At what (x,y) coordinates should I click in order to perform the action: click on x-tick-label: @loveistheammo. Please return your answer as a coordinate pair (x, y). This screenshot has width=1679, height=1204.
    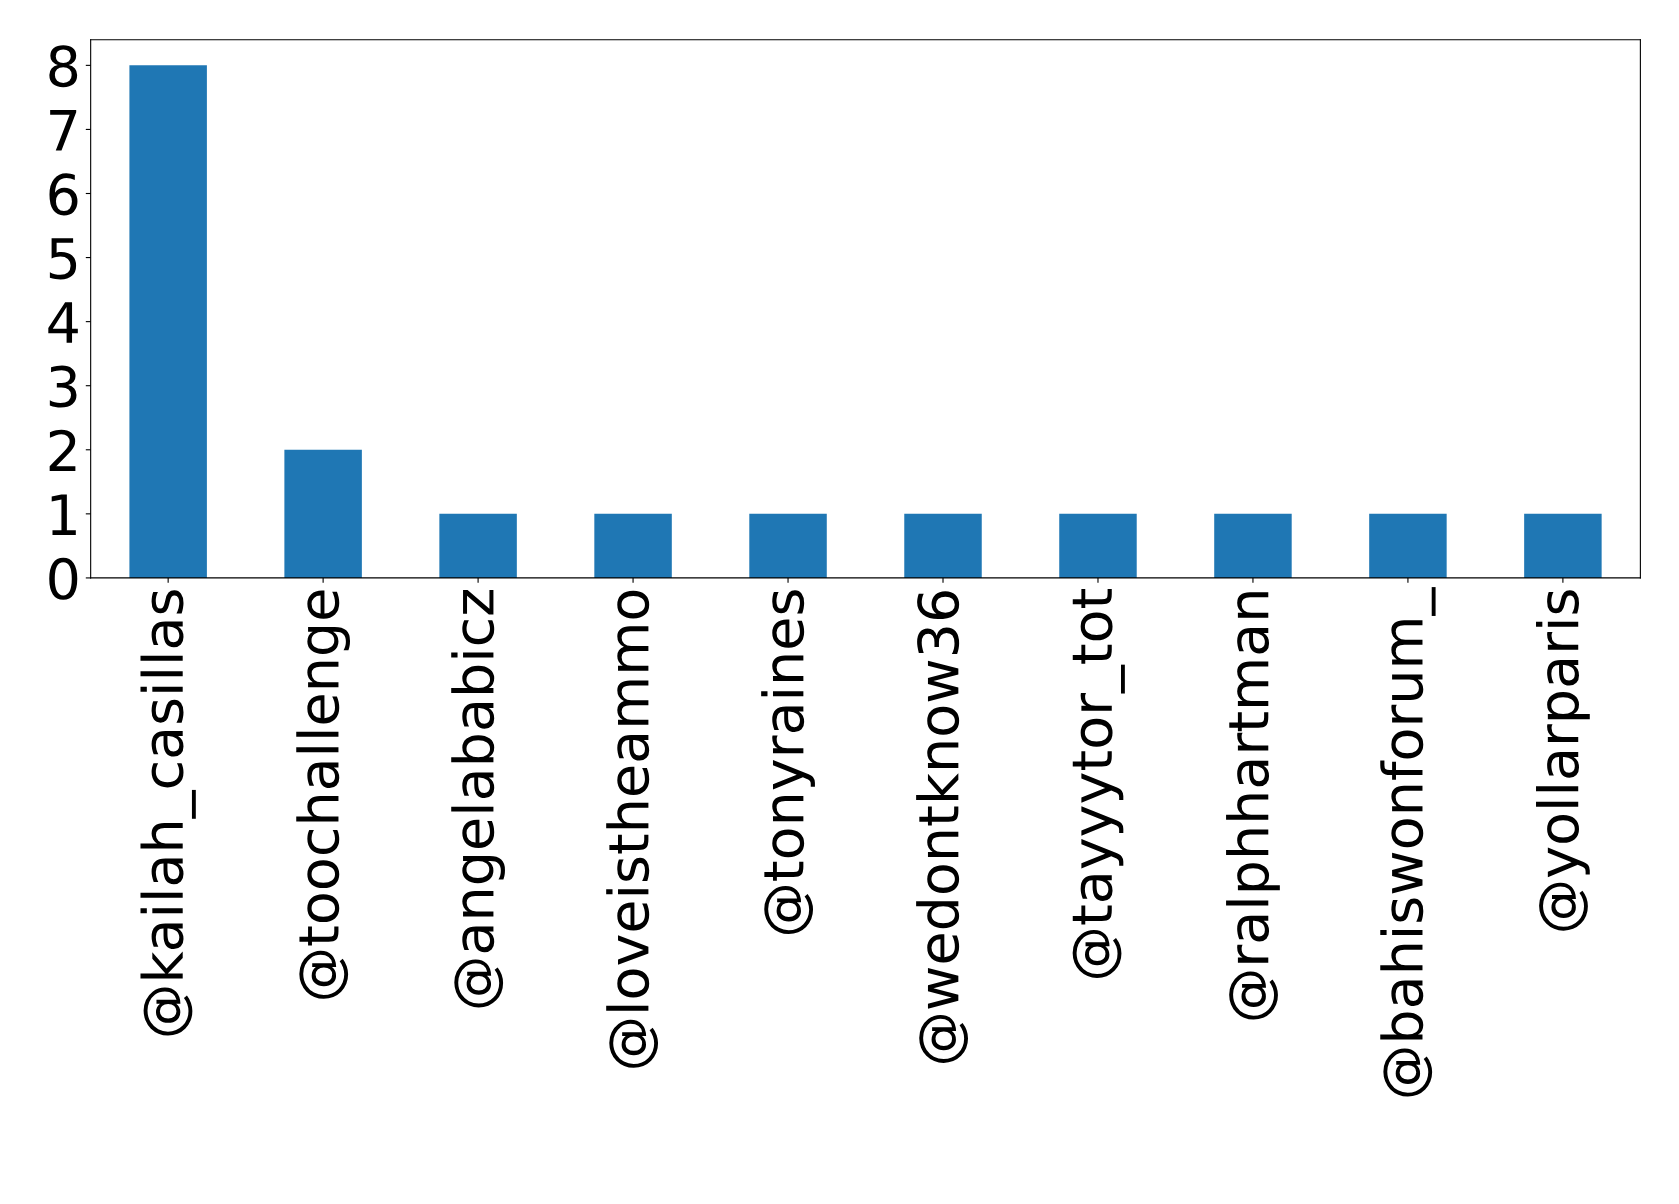
    Looking at the image, I should click on (632, 829).